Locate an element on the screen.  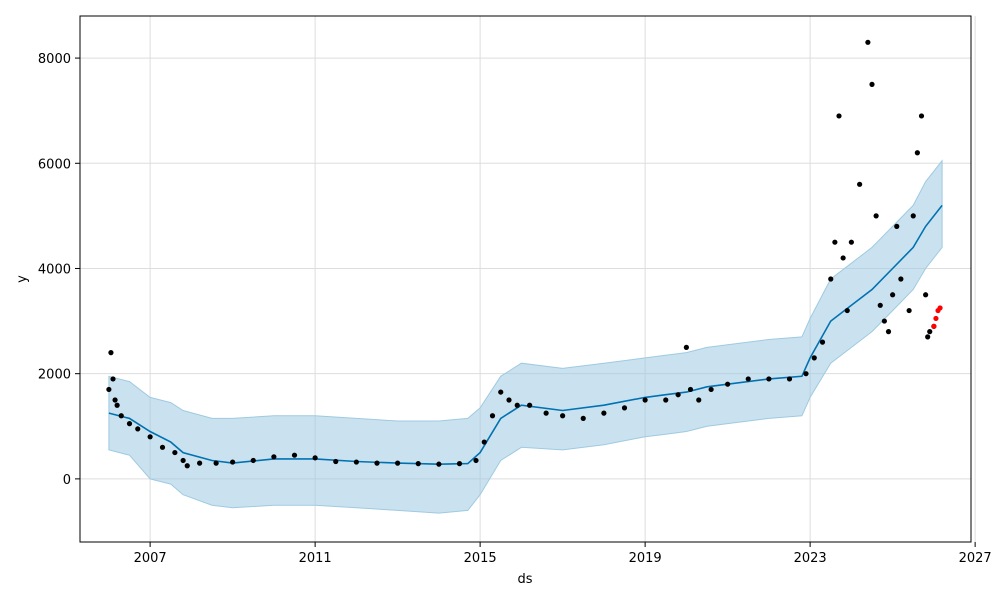
y-tick-label: 6000 is located at coordinates (54, 164).